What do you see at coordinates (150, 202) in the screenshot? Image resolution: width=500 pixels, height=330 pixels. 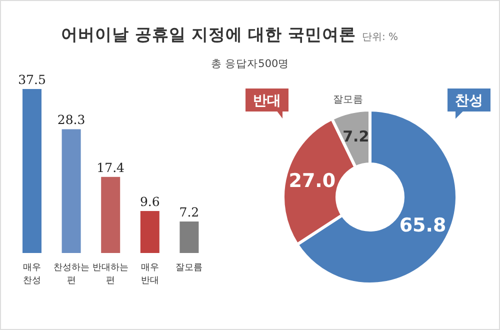 I see `data-label: 9.6` at bounding box center [150, 202].